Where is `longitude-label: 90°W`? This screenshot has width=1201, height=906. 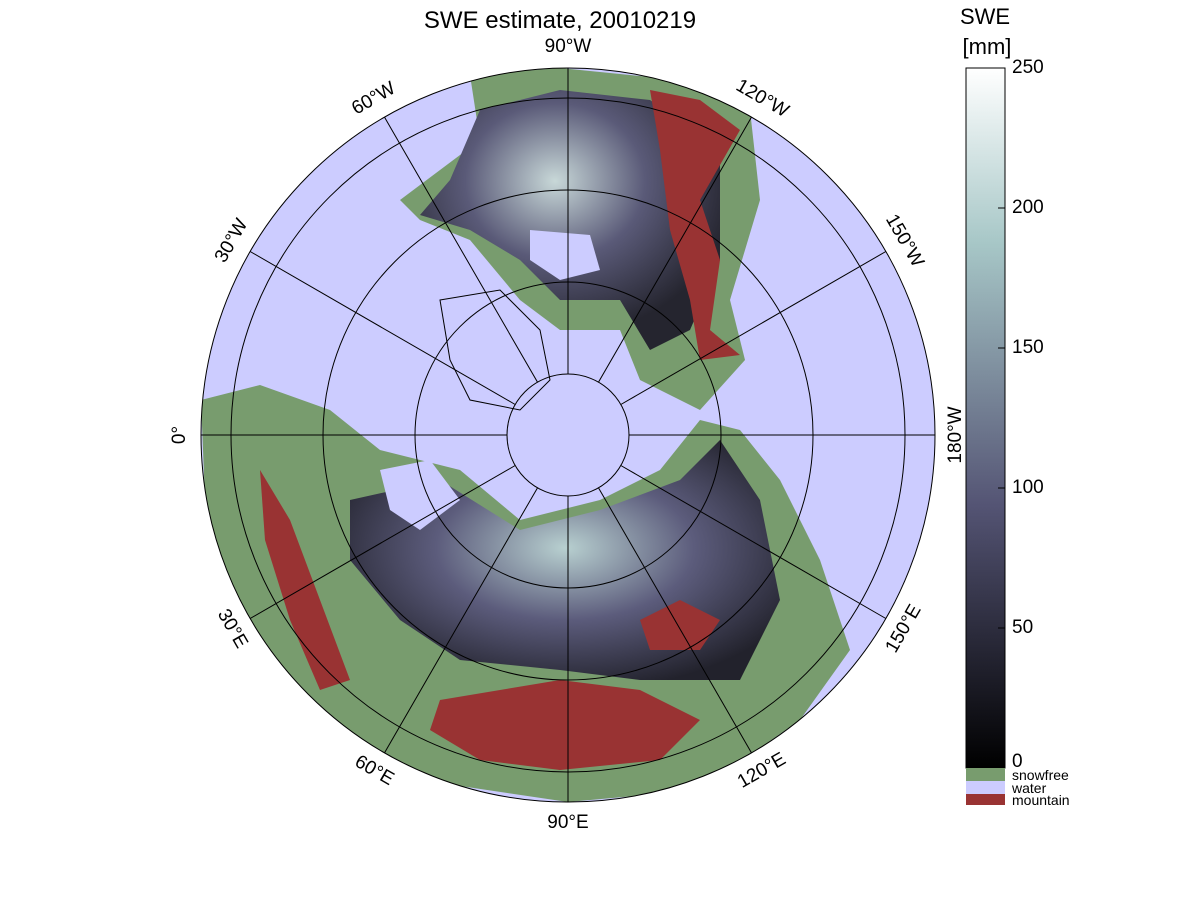 longitude-label: 90°W is located at coordinates (568, 46).